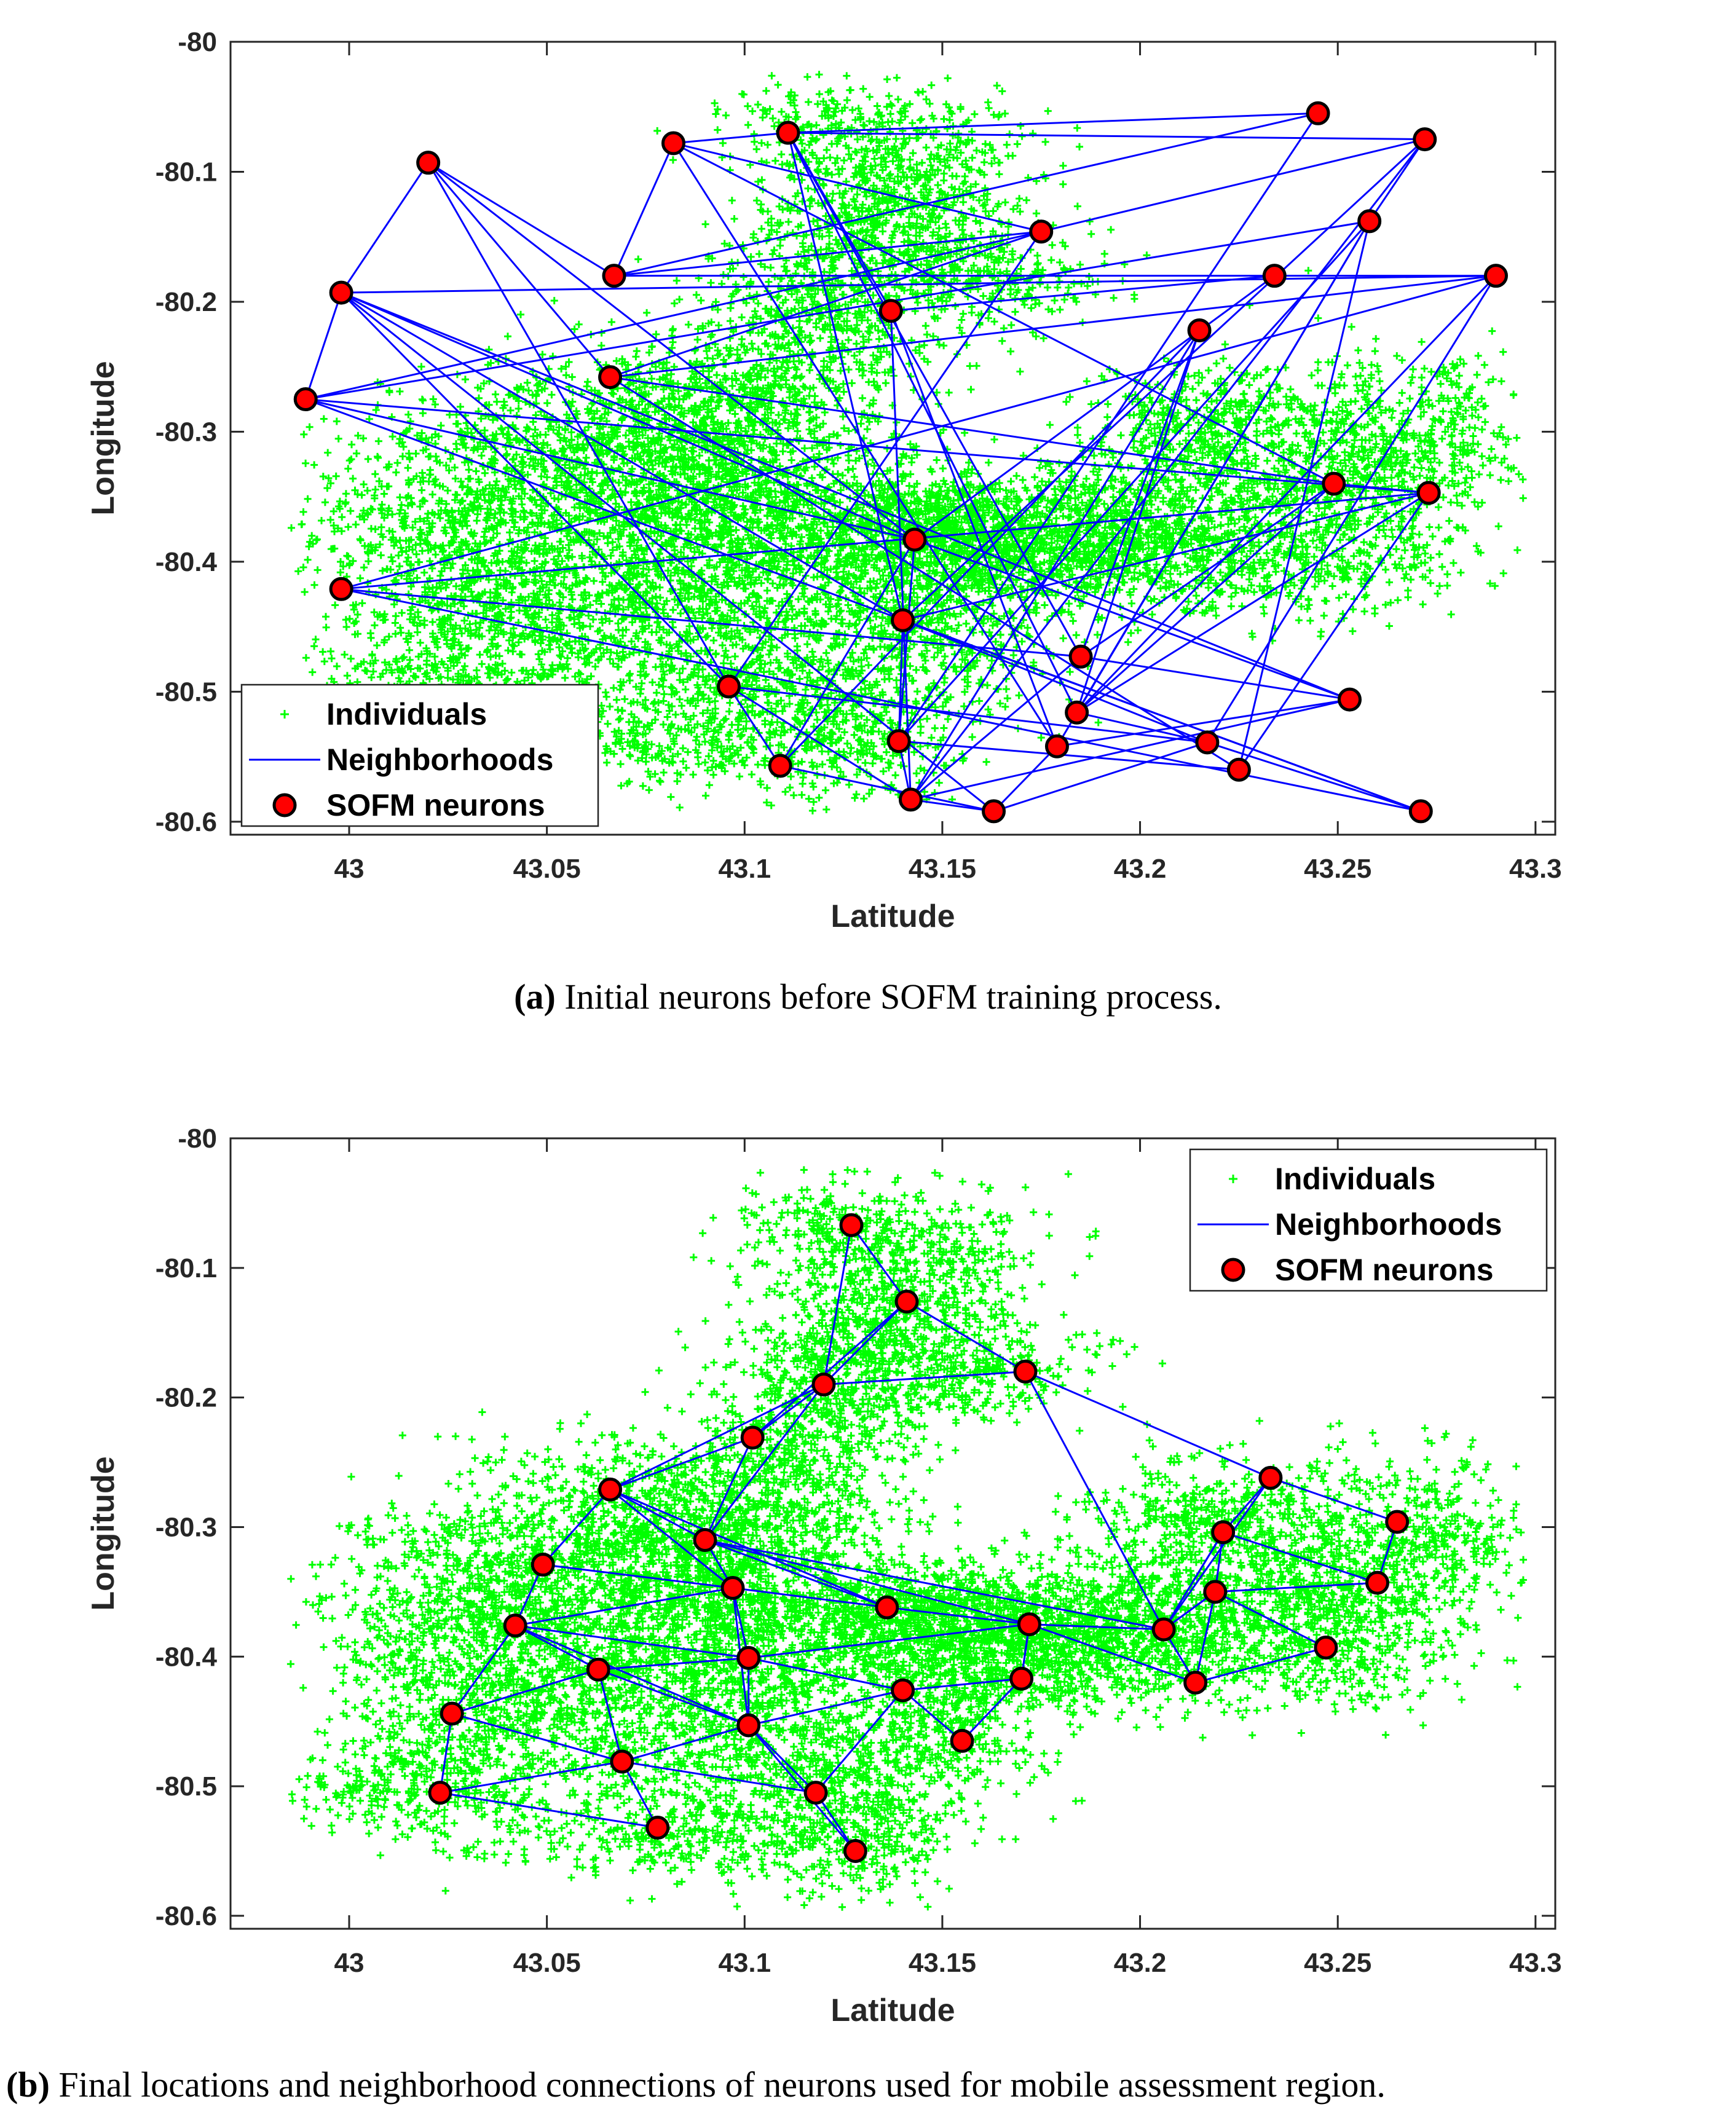 The image size is (1736, 2123). I want to click on caption-a-label: (a), so click(535, 997).